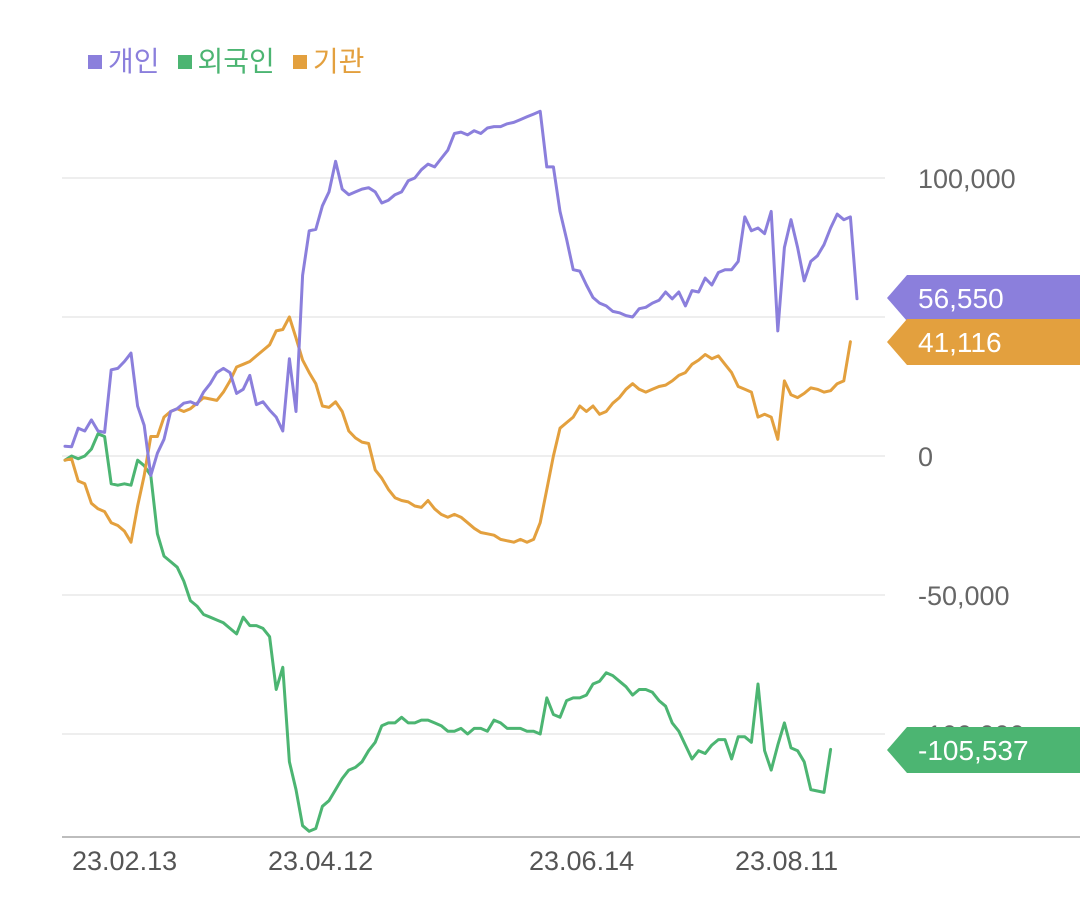 This screenshot has height=901, width=1080. What do you see at coordinates (338, 61) in the screenshot?
I see `legend-label-institution: 기관` at bounding box center [338, 61].